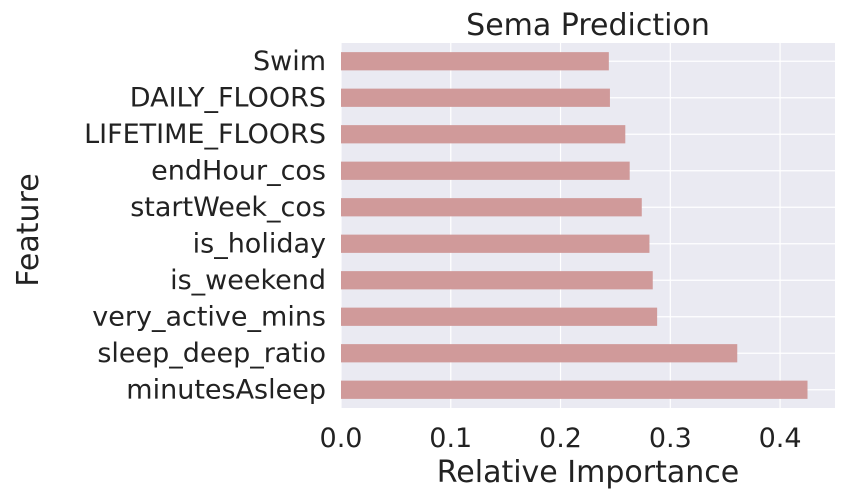 Image resolution: width=845 pixels, height=500 pixels. What do you see at coordinates (238, 170) in the screenshot?
I see `y-tick-label: endHour_cos` at bounding box center [238, 170].